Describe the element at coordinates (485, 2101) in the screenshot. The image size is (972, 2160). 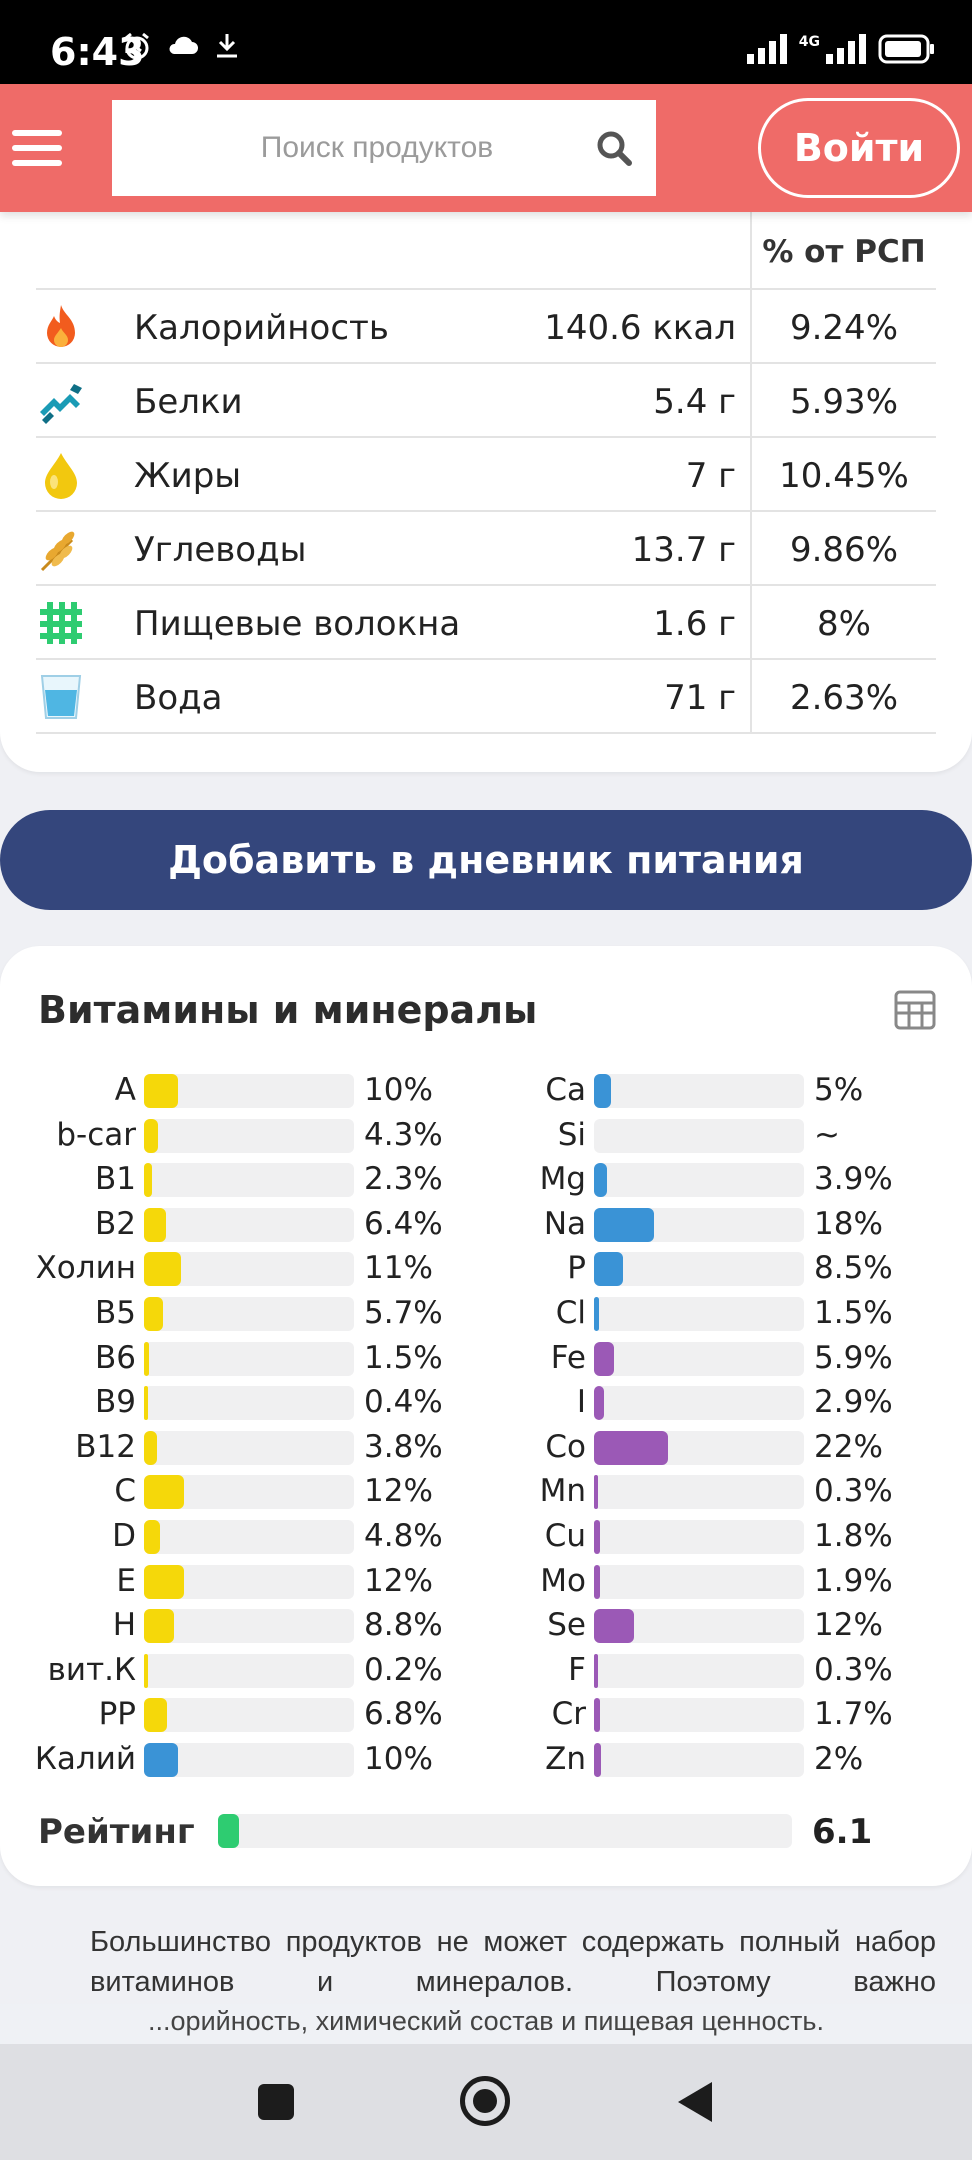
I see `home-icon` at that location.